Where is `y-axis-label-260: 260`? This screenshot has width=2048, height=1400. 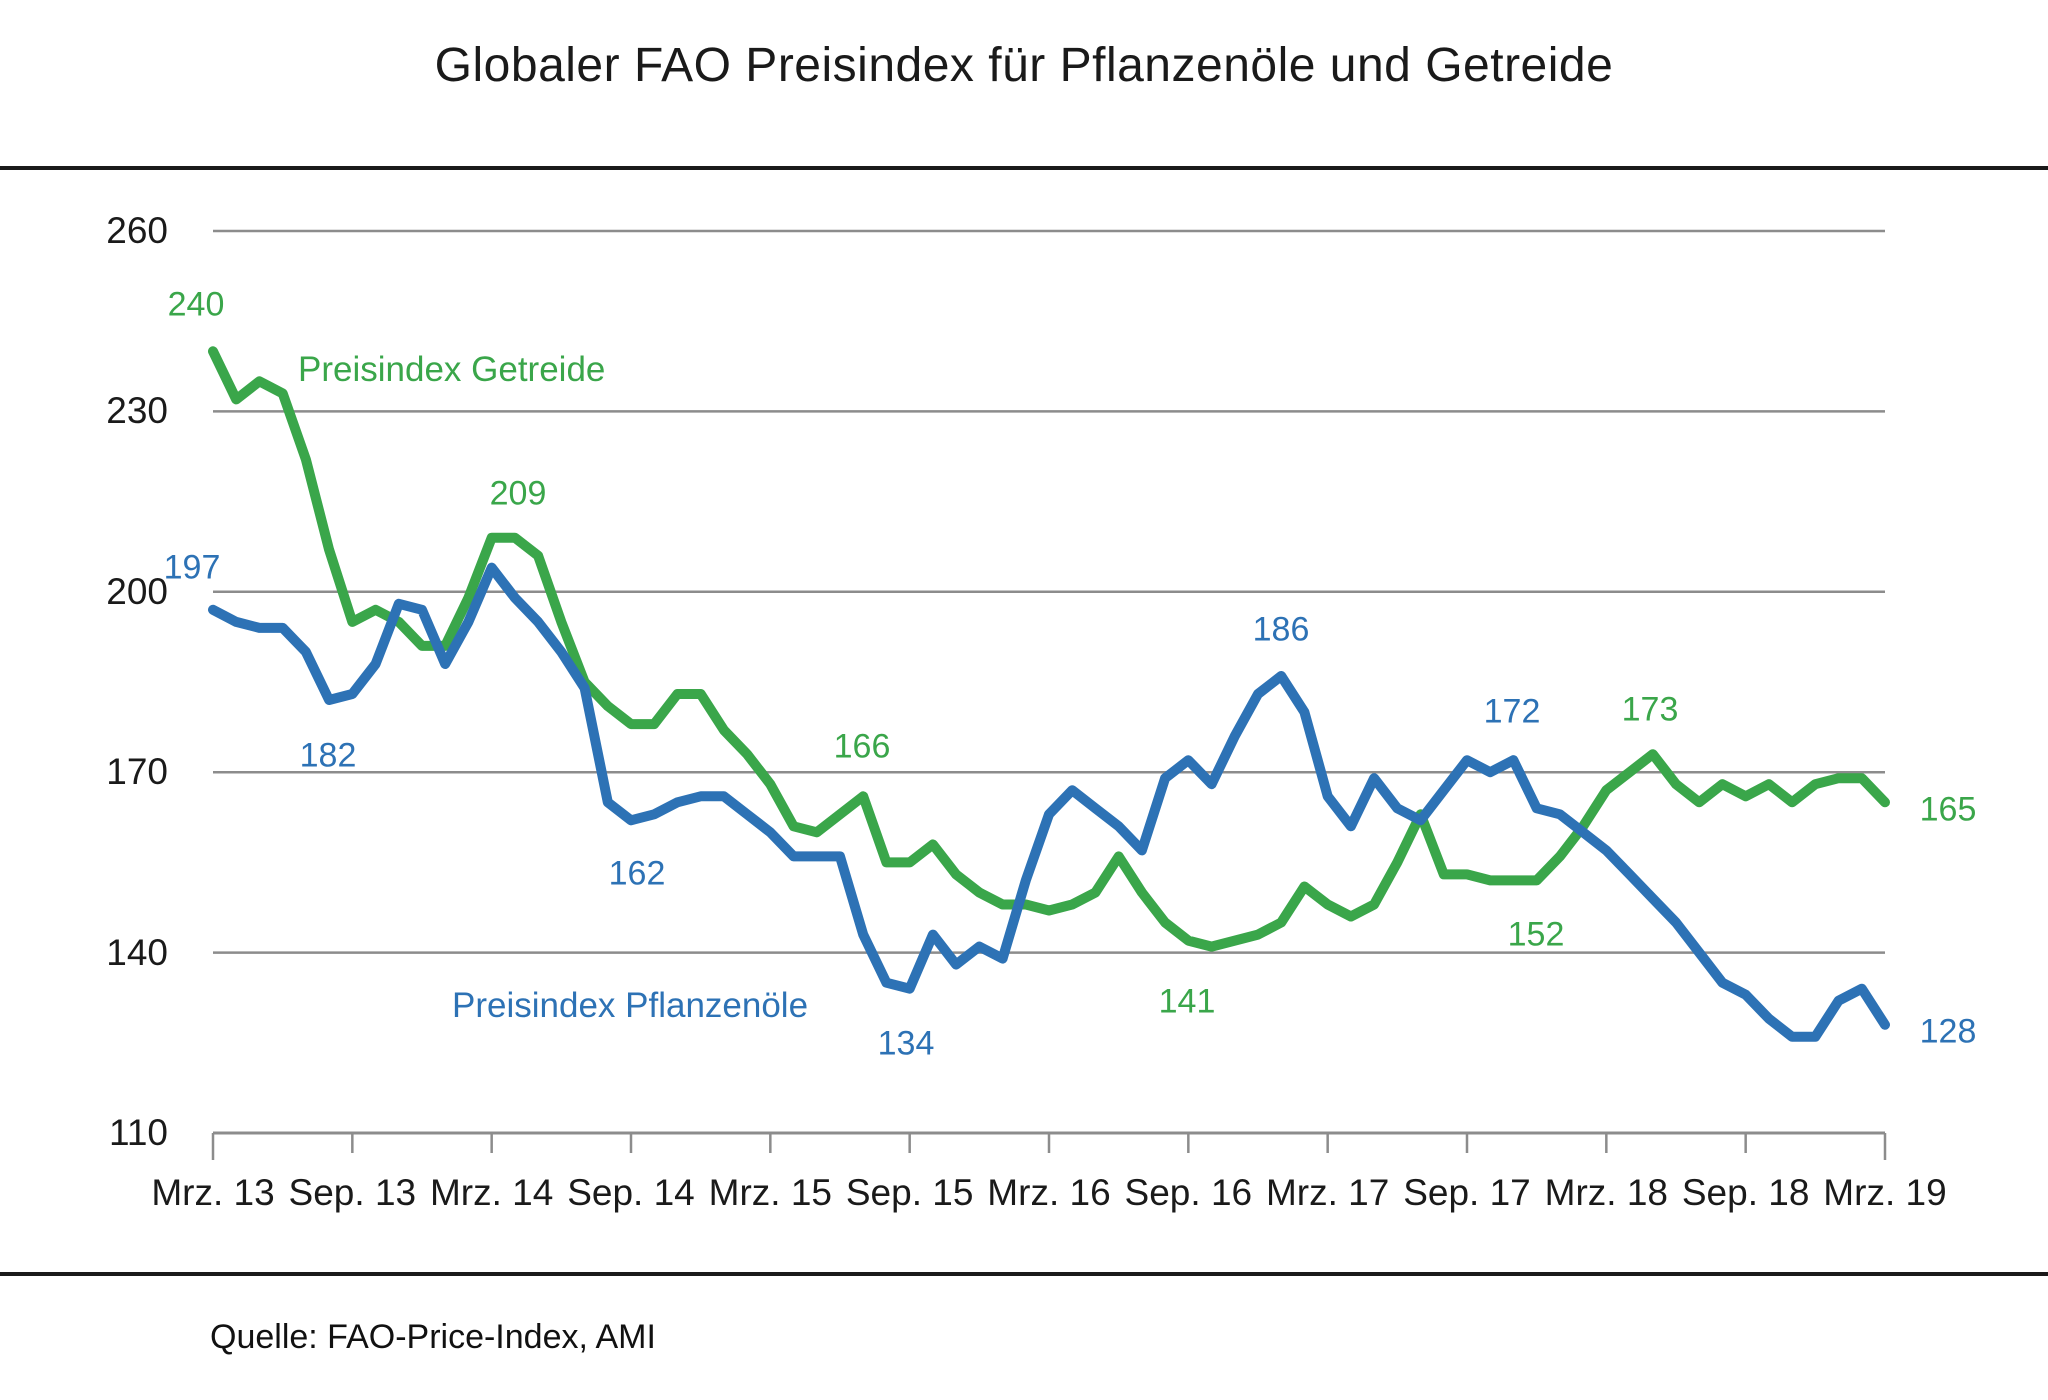
y-axis-label-260: 260 is located at coordinates (137, 230).